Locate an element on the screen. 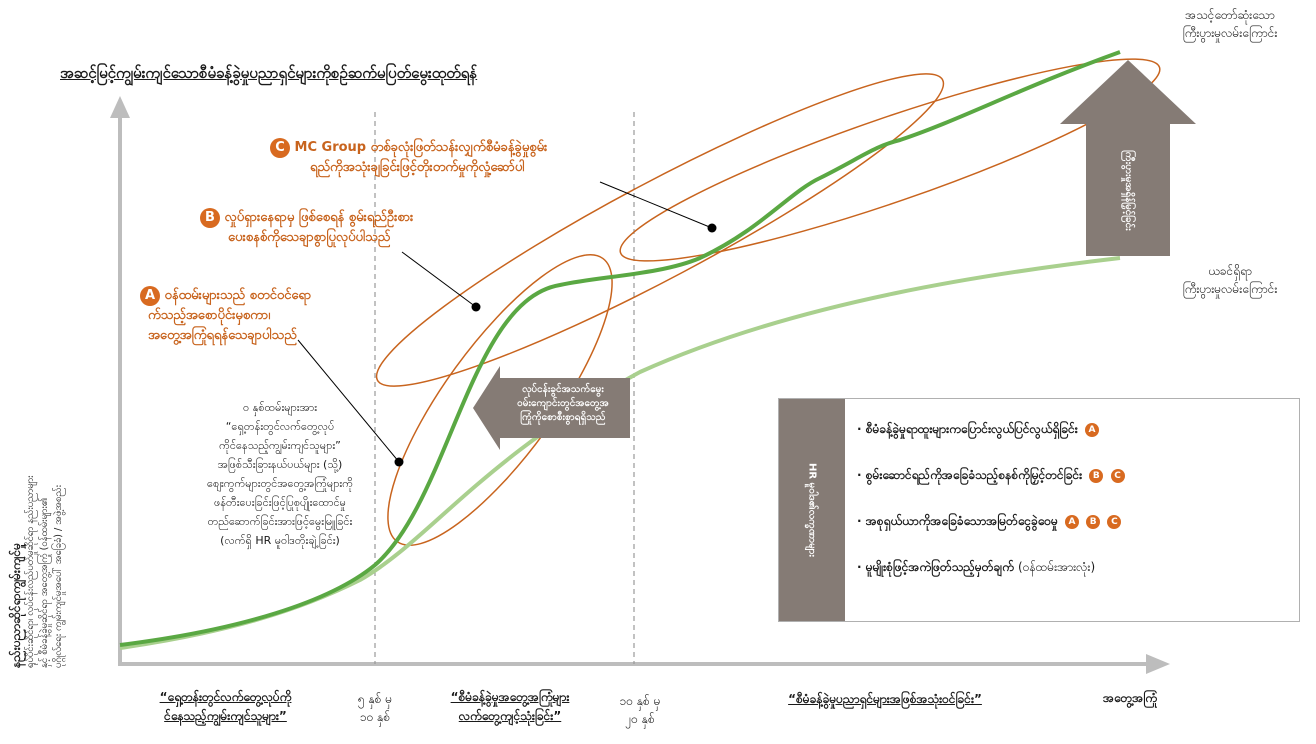 The height and width of the screenshot is (744, 1316). y-axis-title: နည်းပညာဆိုင်ရာကျွမ်းကျင်မှု is located at coordinates (16, 605).